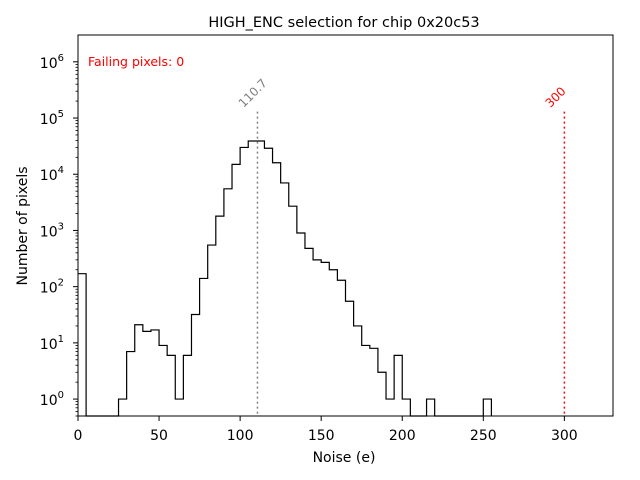 The height and width of the screenshot is (480, 640). Describe the element at coordinates (402, 436) in the screenshot. I see `x-tick-label: 200` at that location.